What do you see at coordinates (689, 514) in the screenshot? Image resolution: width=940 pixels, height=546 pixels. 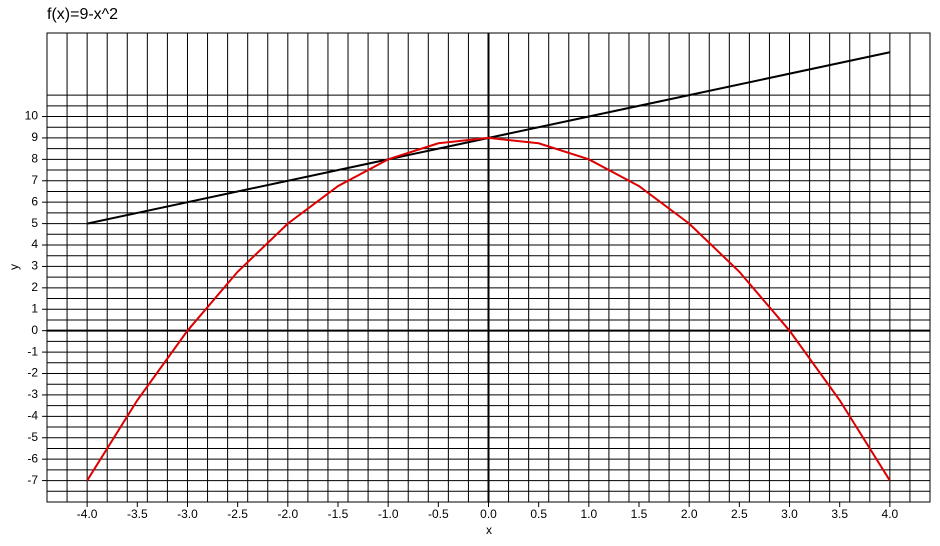 I see `x-tick-label: 2.0` at bounding box center [689, 514].